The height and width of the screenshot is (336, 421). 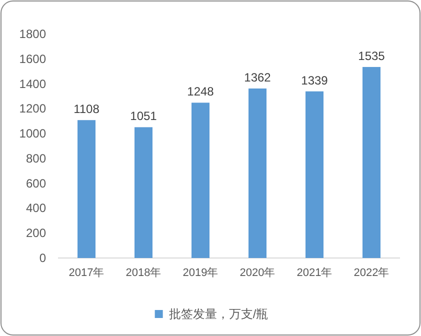 What do you see at coordinates (314, 273) in the screenshot?
I see `x-tick-label: 2021年` at bounding box center [314, 273].